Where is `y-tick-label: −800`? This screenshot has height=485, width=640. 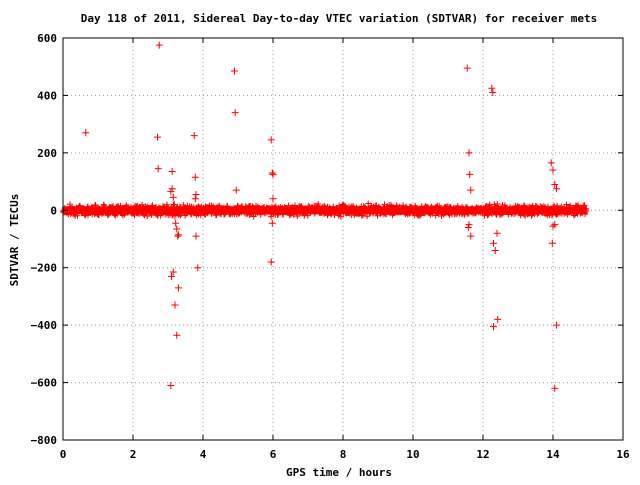
y-tick-label: −800 is located at coordinates (44, 440).